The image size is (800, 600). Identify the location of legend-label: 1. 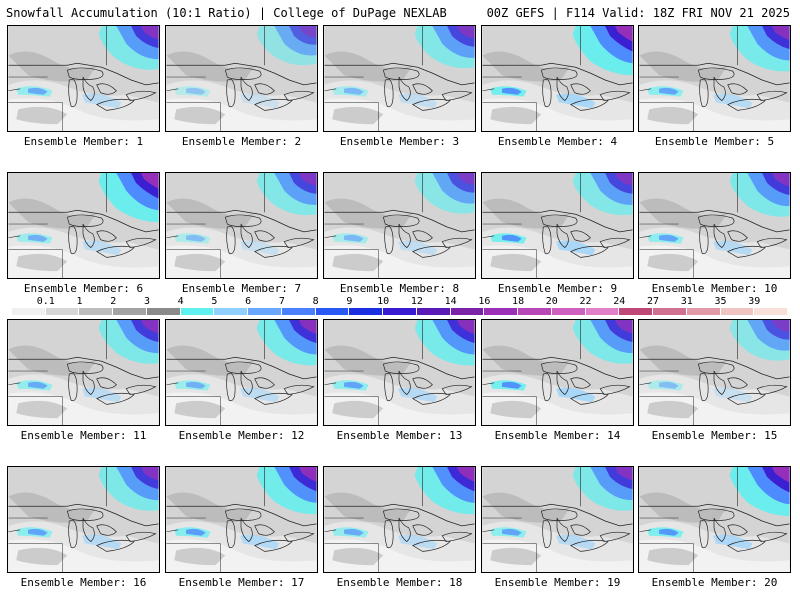
(79, 301).